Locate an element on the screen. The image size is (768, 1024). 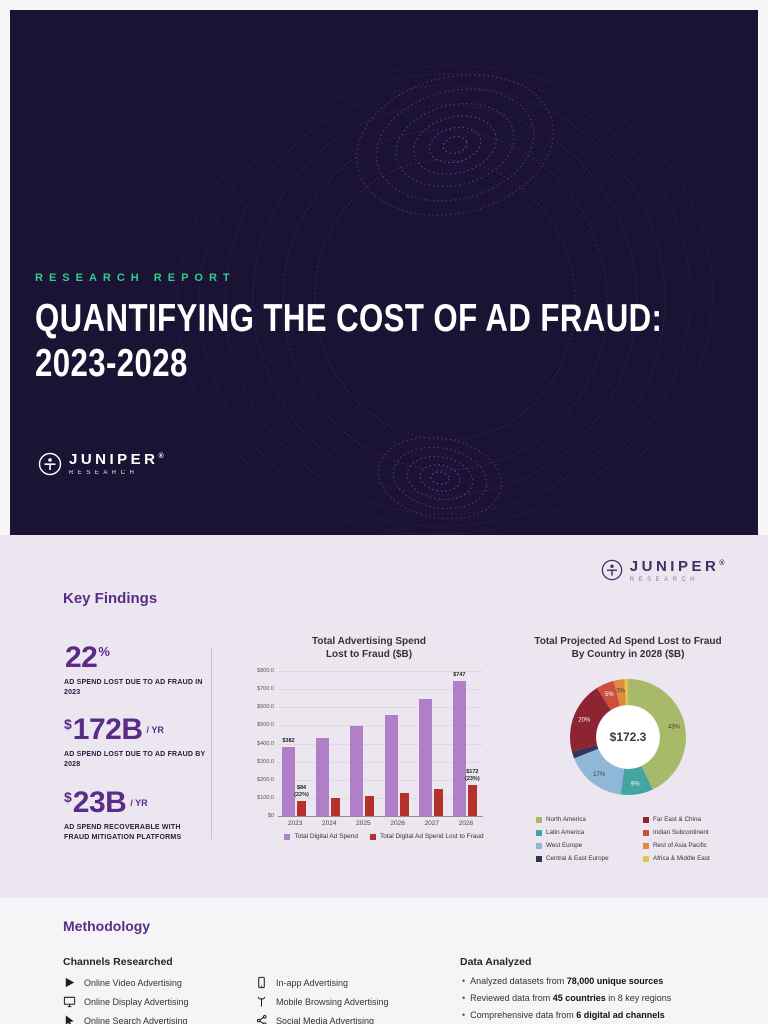
legend-label: Rest of Asia Pacific is located at coordinates (680, 845).